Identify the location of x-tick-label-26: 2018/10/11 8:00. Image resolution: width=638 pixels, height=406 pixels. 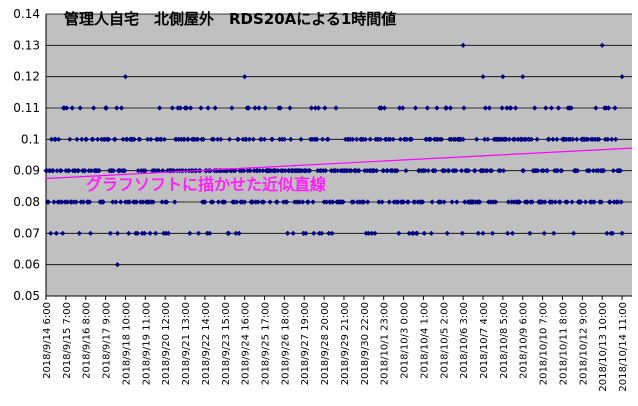
(563, 343).